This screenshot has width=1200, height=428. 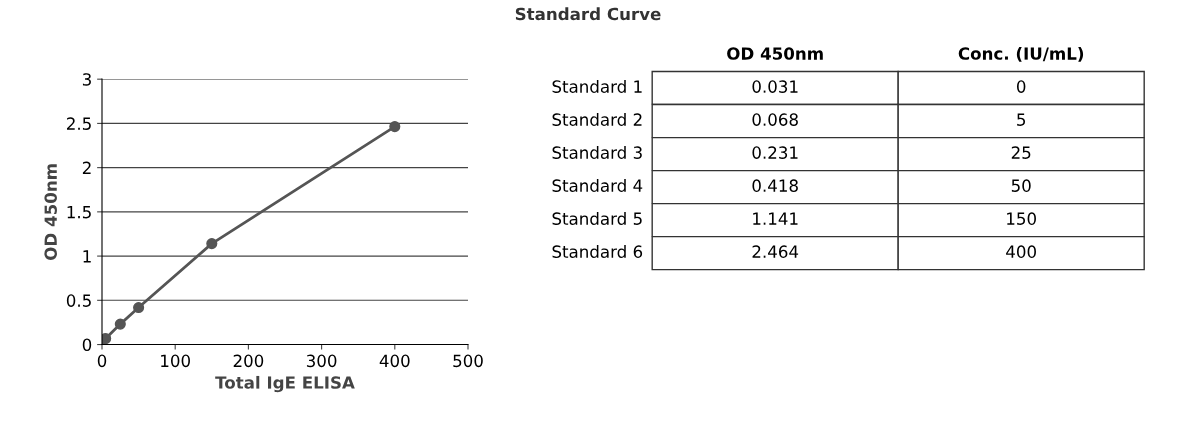 I want to click on y-tick-label: 2, so click(x=86, y=167).